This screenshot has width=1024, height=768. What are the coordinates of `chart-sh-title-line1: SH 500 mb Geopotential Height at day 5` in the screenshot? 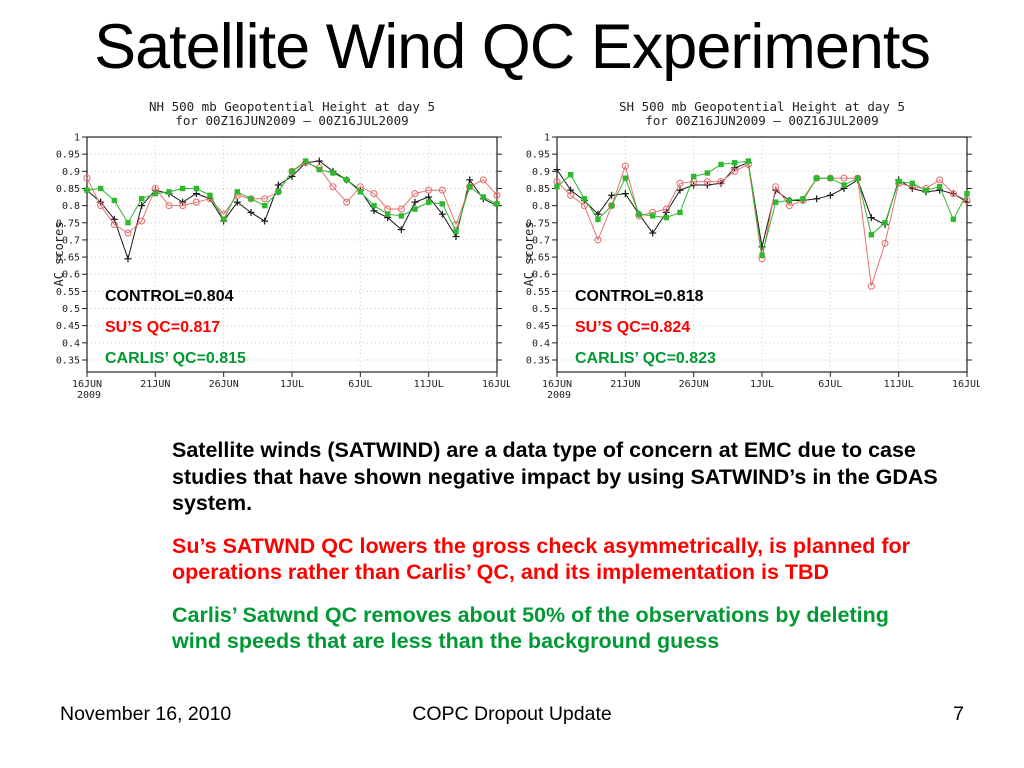 It's located at (762, 106).